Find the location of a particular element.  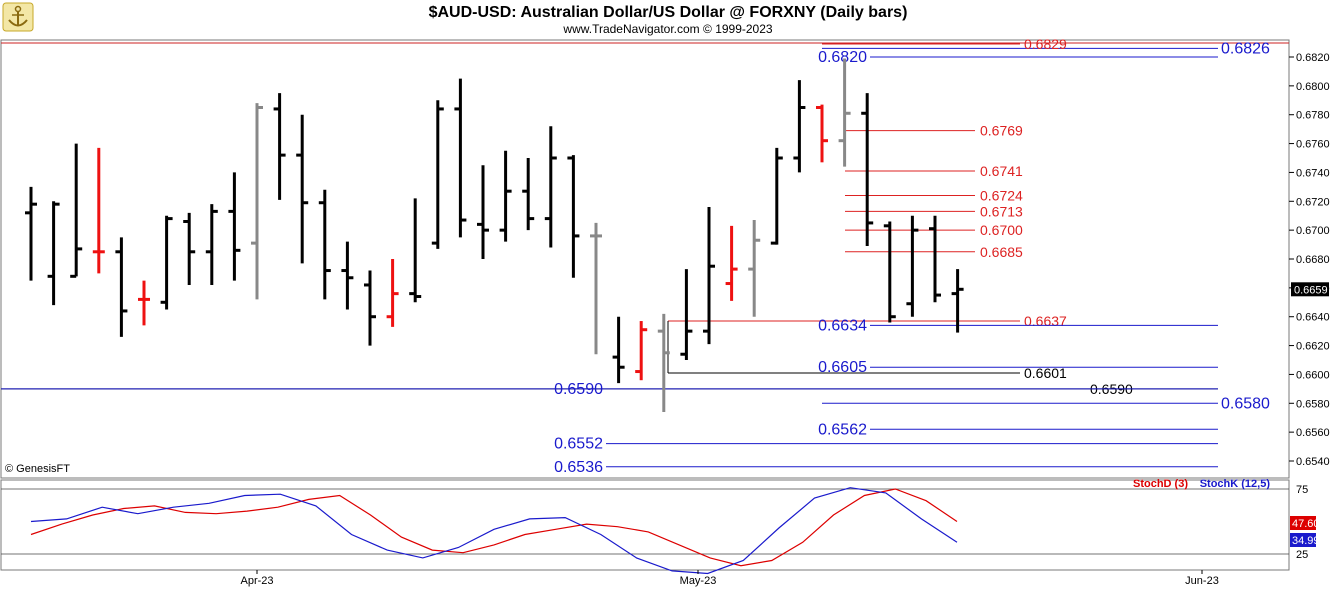

last-price-label: 0.6659 is located at coordinates (1311, 290).